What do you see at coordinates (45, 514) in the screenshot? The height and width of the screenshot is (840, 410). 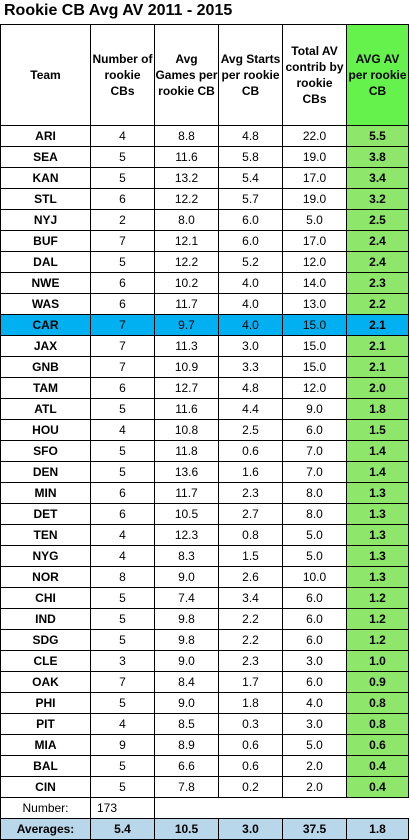 I see `team-cell: DET` at bounding box center [45, 514].